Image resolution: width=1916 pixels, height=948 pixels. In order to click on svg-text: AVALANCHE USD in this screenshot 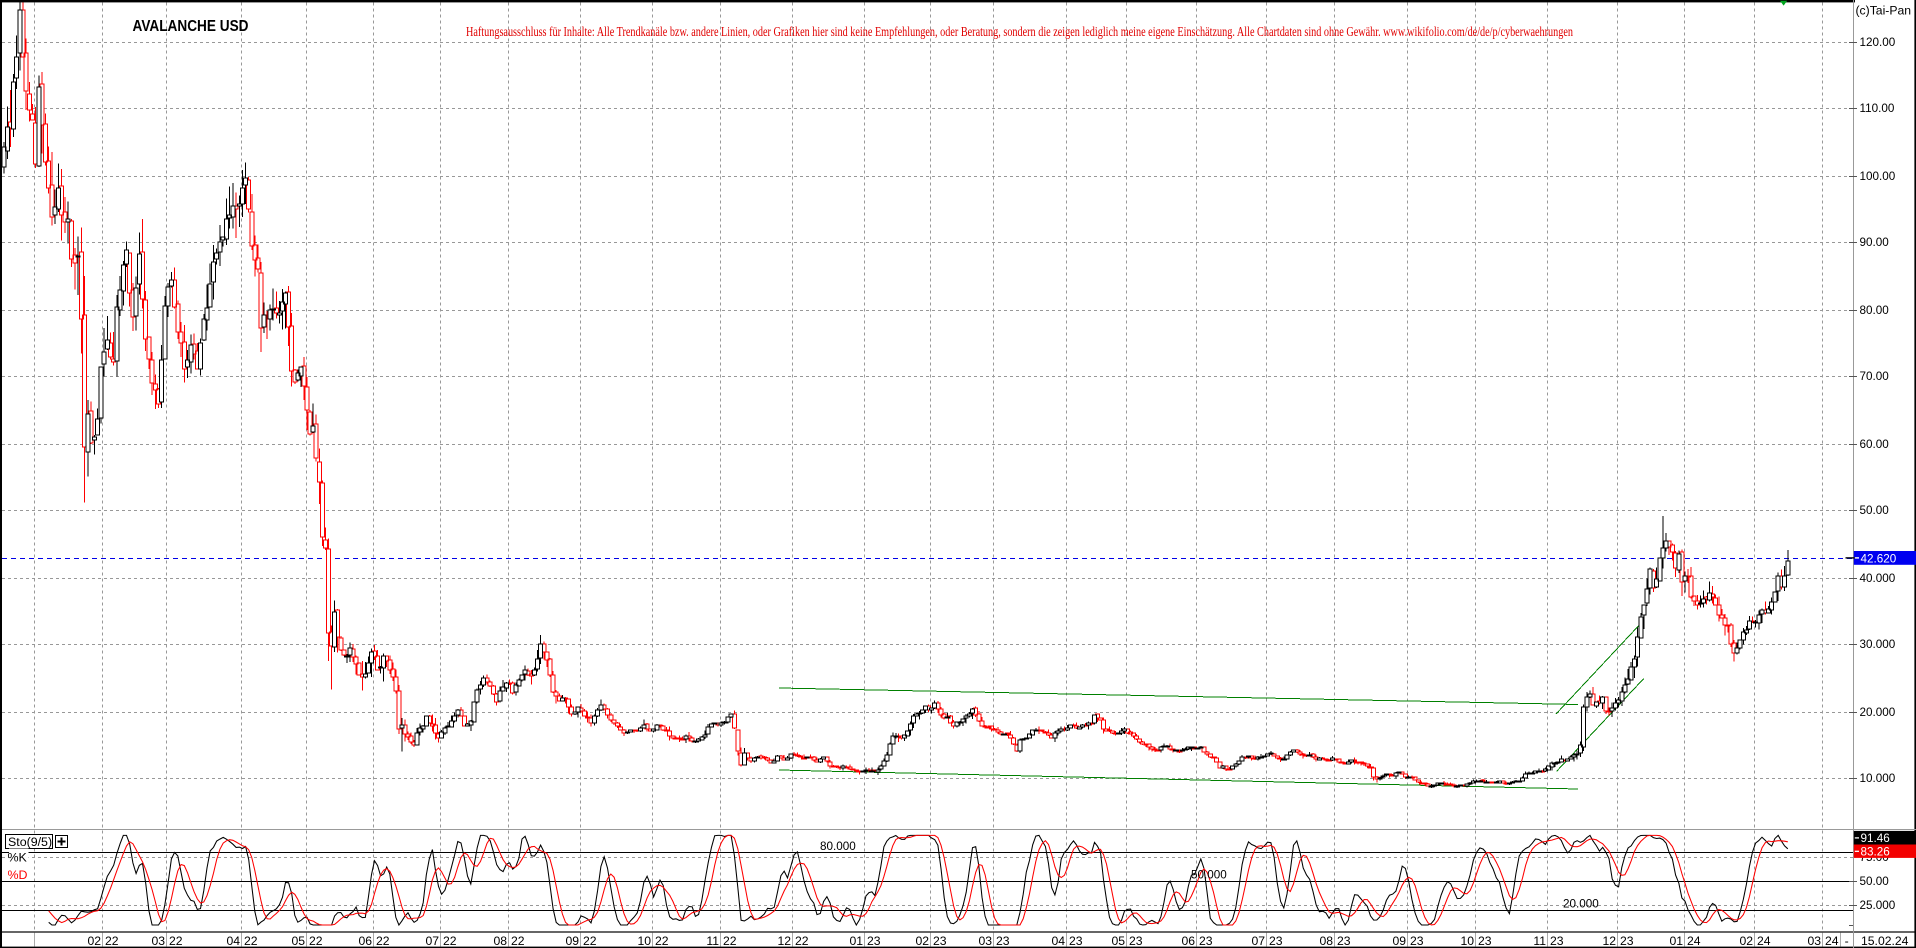, I will do `click(191, 26)`.